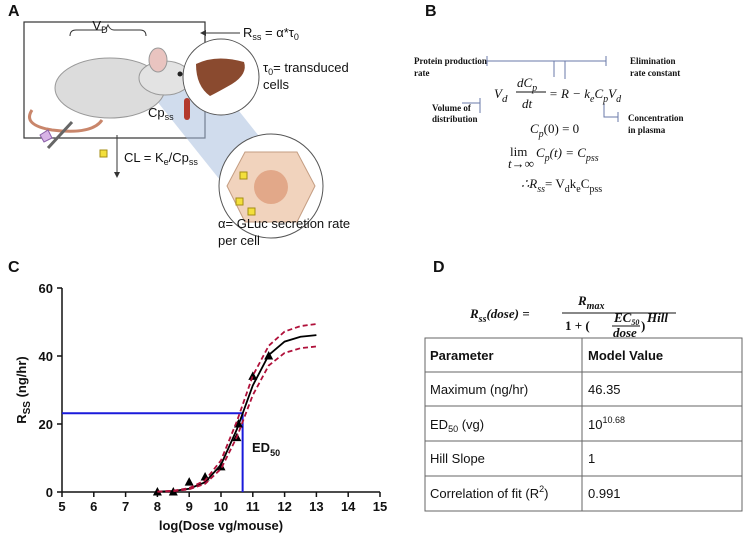 The width and height of the screenshot is (747, 539). What do you see at coordinates (562, 128) in the screenshot?
I see `t: (0) = 0` at bounding box center [562, 128].